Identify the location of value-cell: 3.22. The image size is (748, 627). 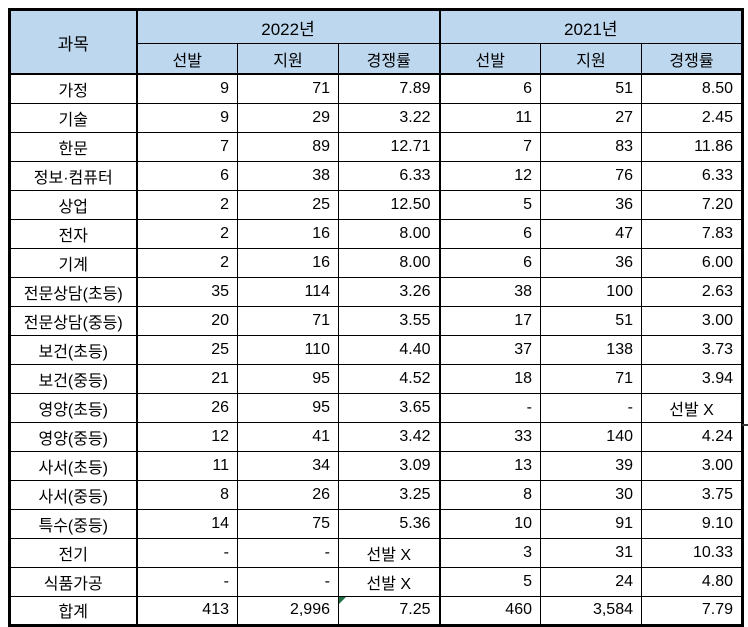
(389, 117).